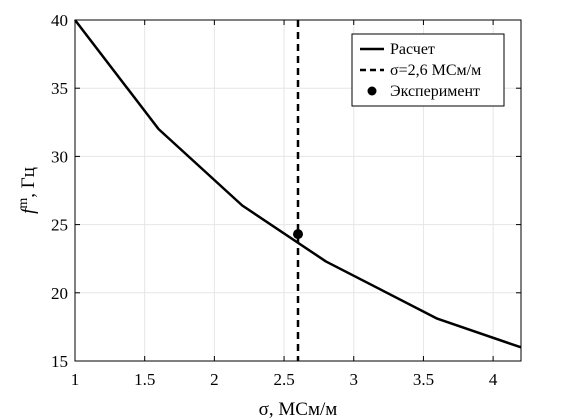 The height and width of the screenshot is (420, 575). Describe the element at coordinates (354, 379) in the screenshot. I see `x-tick-label: 3` at that location.